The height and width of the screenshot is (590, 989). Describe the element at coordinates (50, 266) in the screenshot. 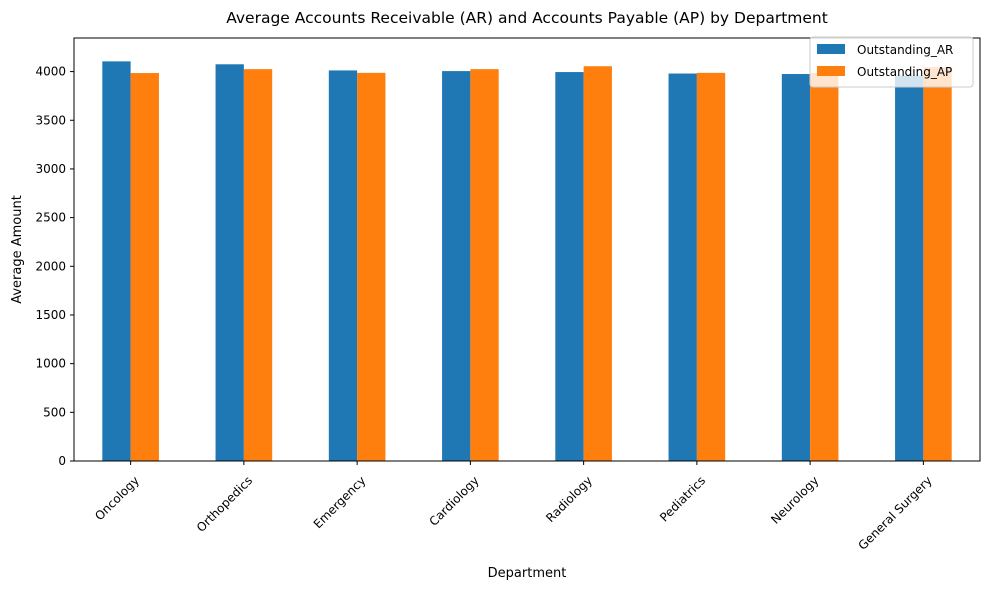

I see `y-tick-label: 2000` at that location.